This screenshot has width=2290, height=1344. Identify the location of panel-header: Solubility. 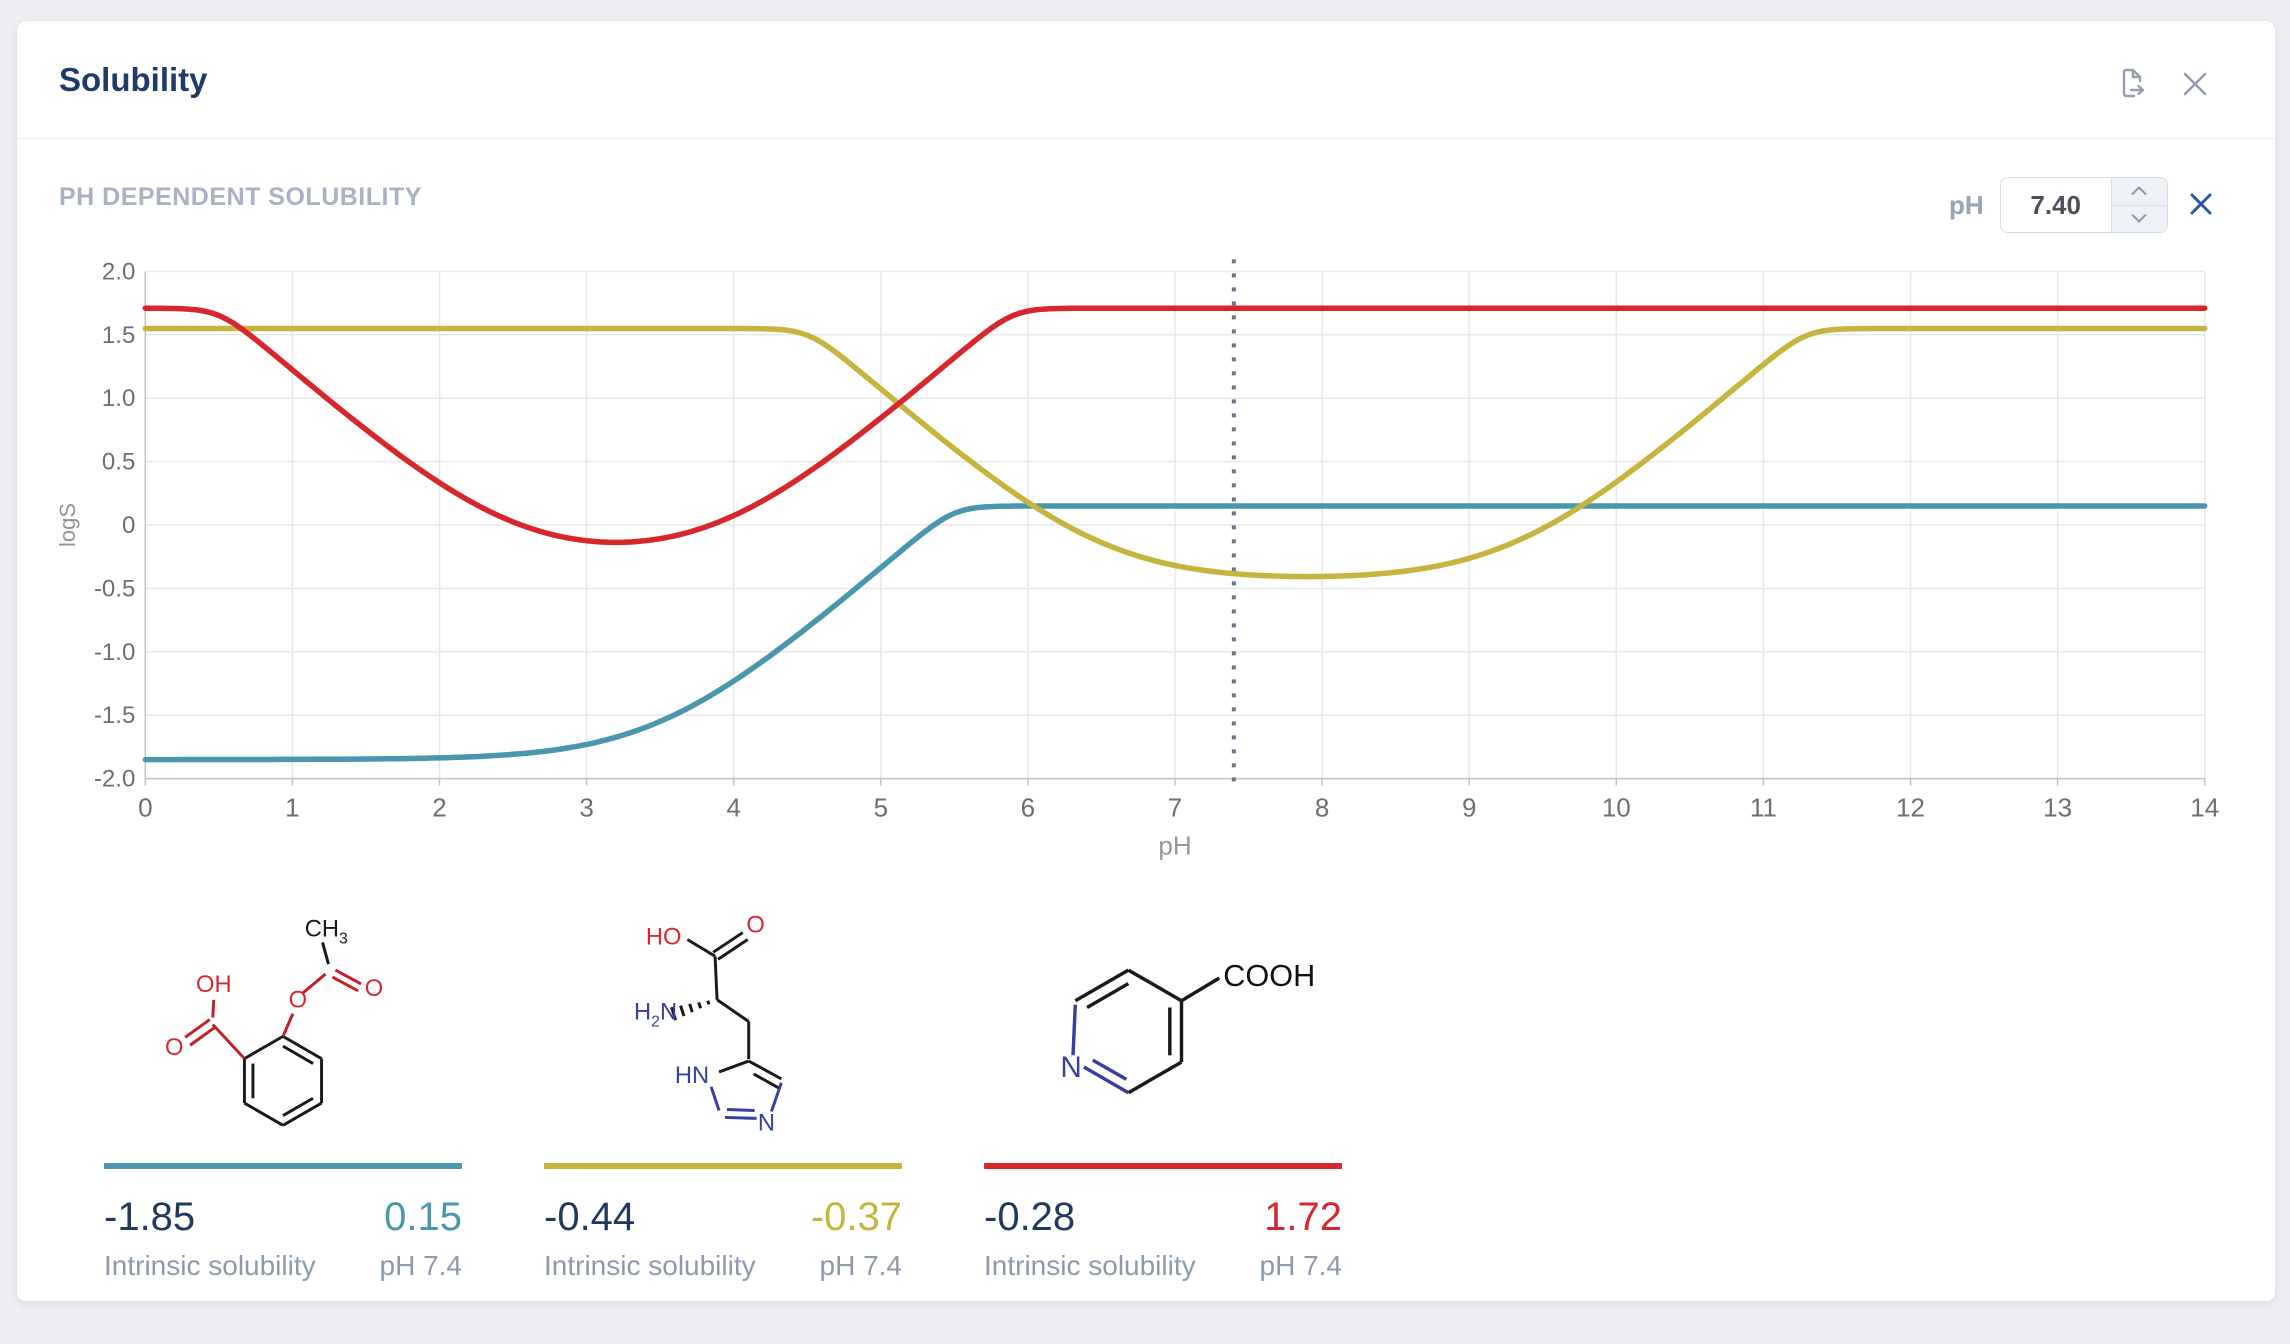
(1146, 80).